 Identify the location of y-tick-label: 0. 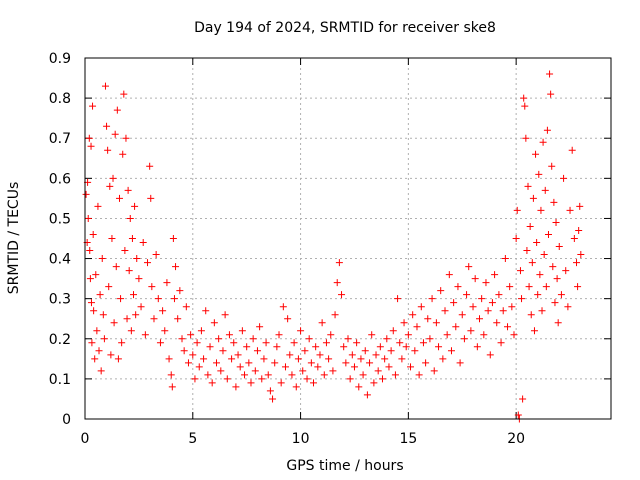
(66, 420).